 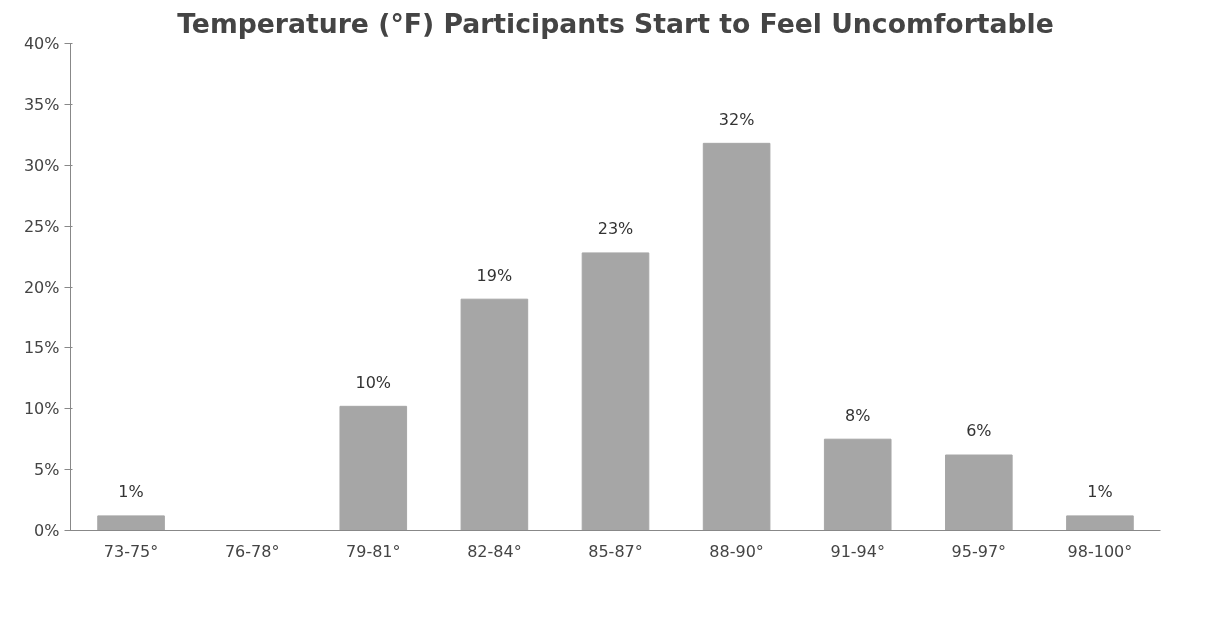 I want to click on data-label: 23%, so click(x=615, y=229).